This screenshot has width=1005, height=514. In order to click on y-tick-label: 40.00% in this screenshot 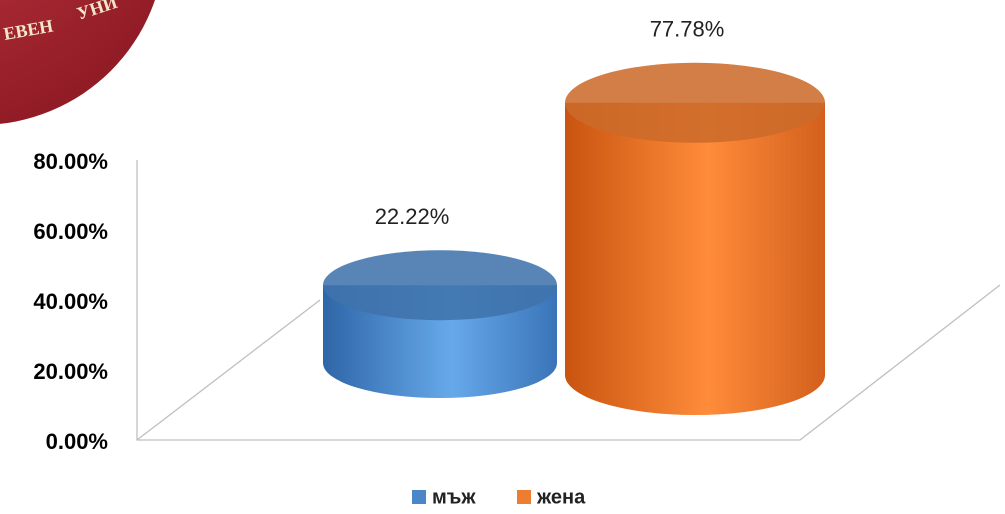, I will do `click(70, 301)`.